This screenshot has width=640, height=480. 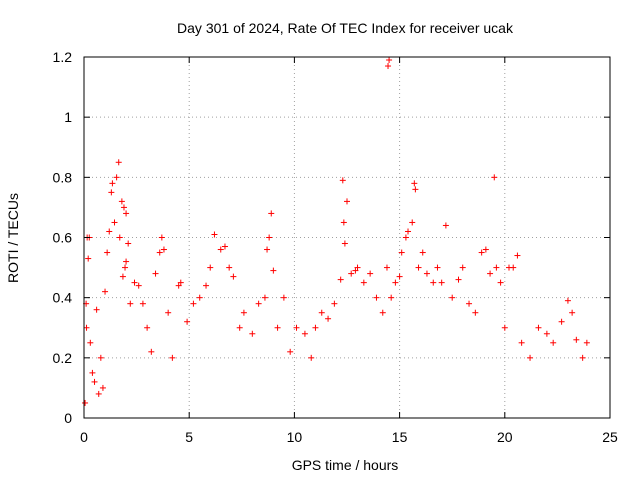 I want to click on y-tick-label: 0.8, so click(x=63, y=177).